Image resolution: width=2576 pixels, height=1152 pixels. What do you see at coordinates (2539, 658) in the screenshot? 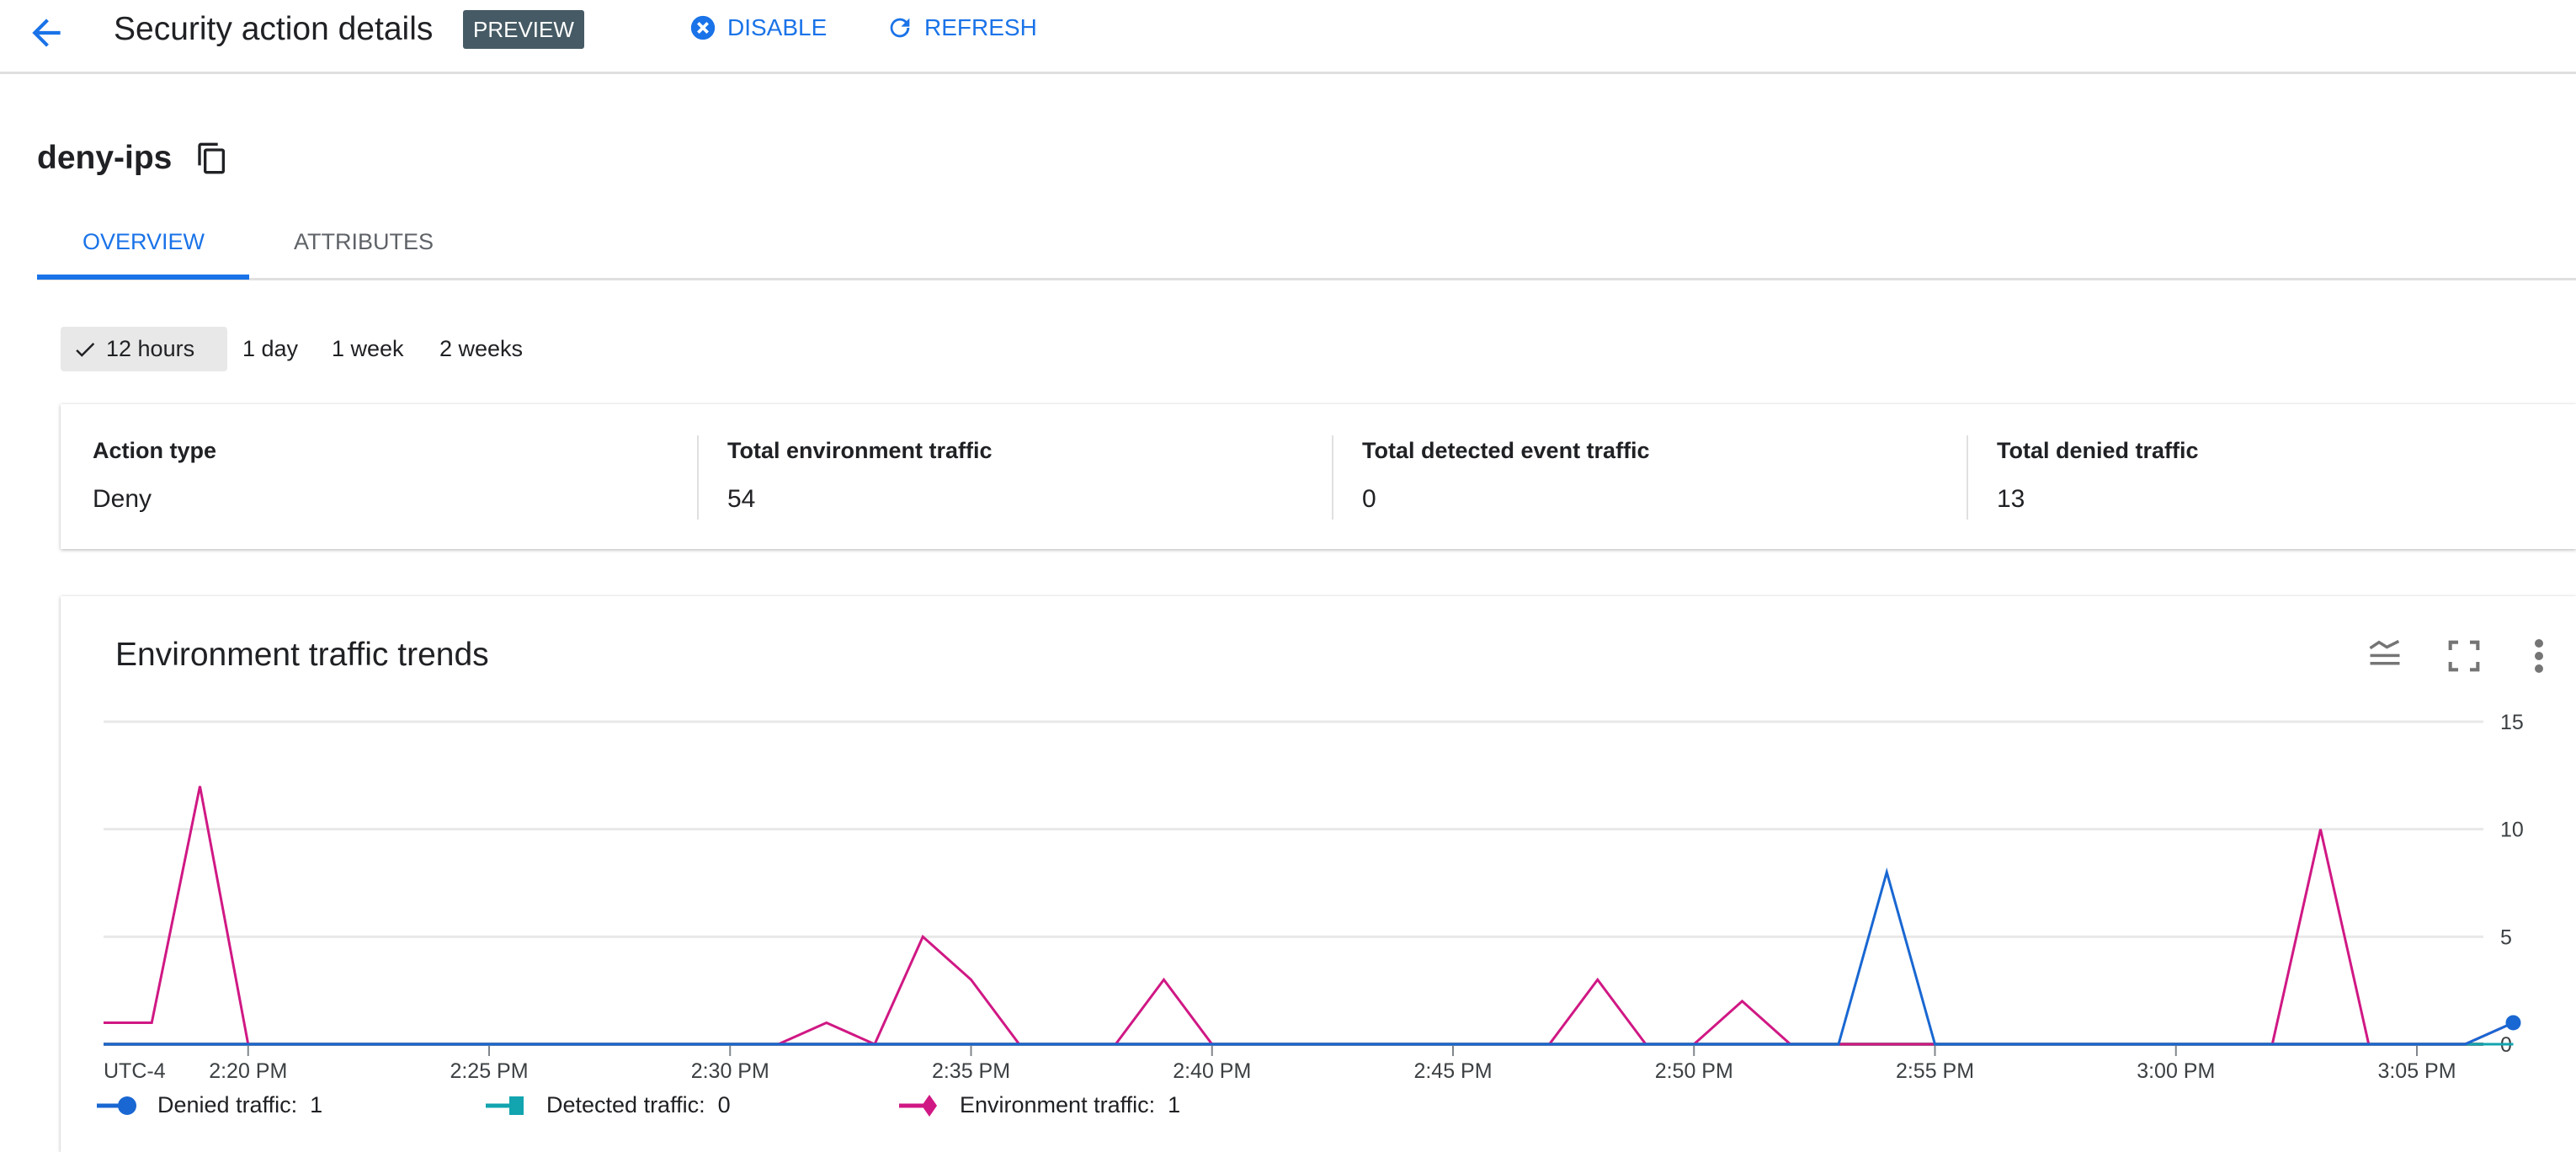
I see `more-options-icon` at bounding box center [2539, 658].